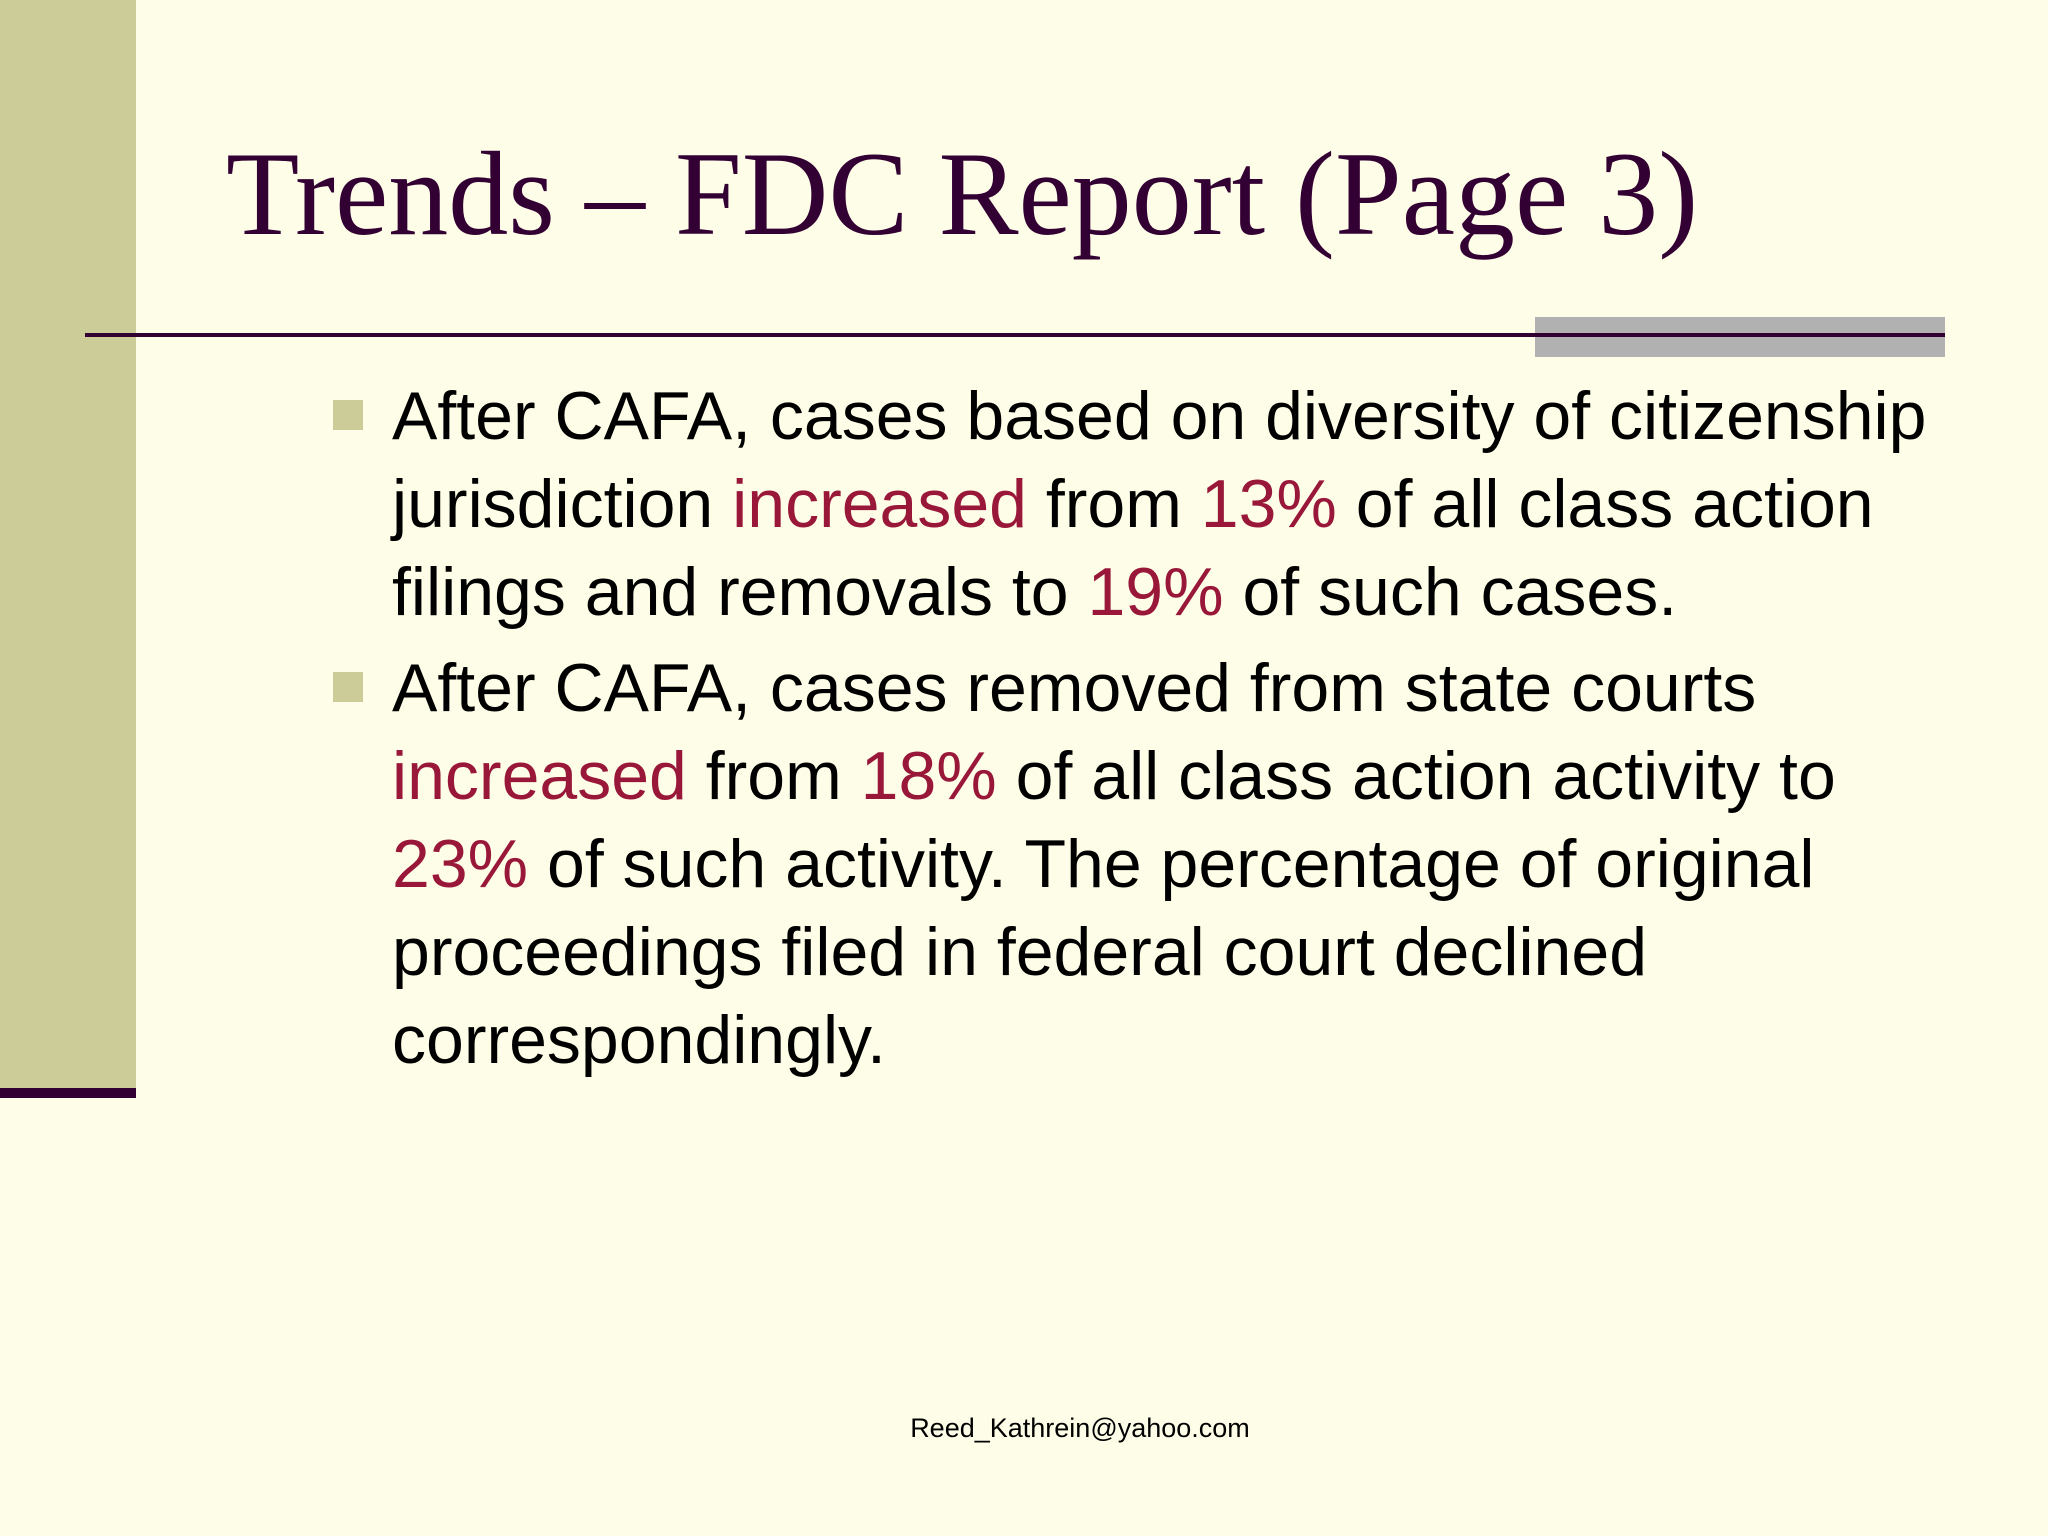 The height and width of the screenshot is (1536, 2048). Describe the element at coordinates (962, 193) in the screenshot. I see `slide-title: Trends – FDC Report (Page 3)` at that location.